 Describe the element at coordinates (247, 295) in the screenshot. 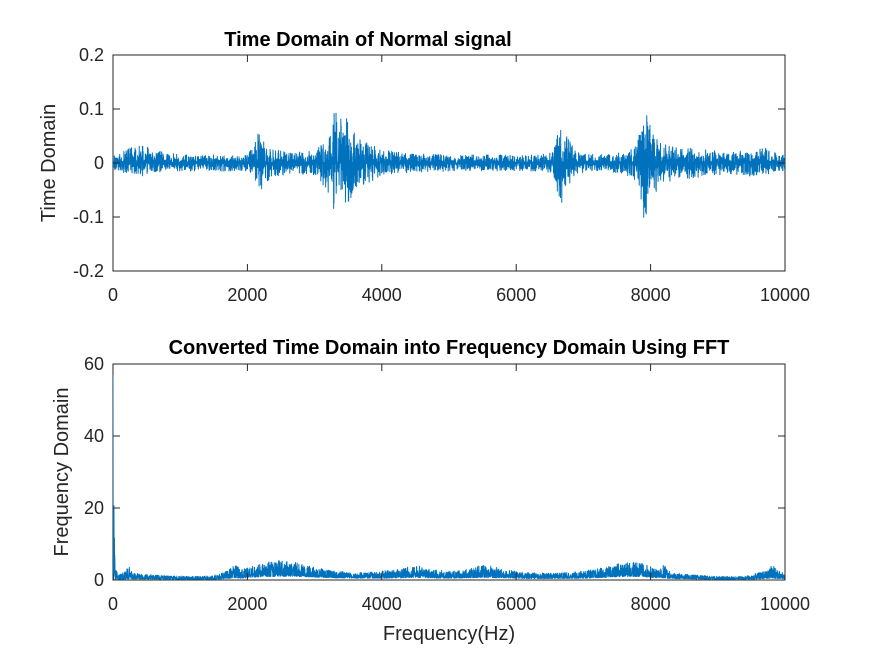

I see `time-domain-x-tick-label: 2000` at that location.